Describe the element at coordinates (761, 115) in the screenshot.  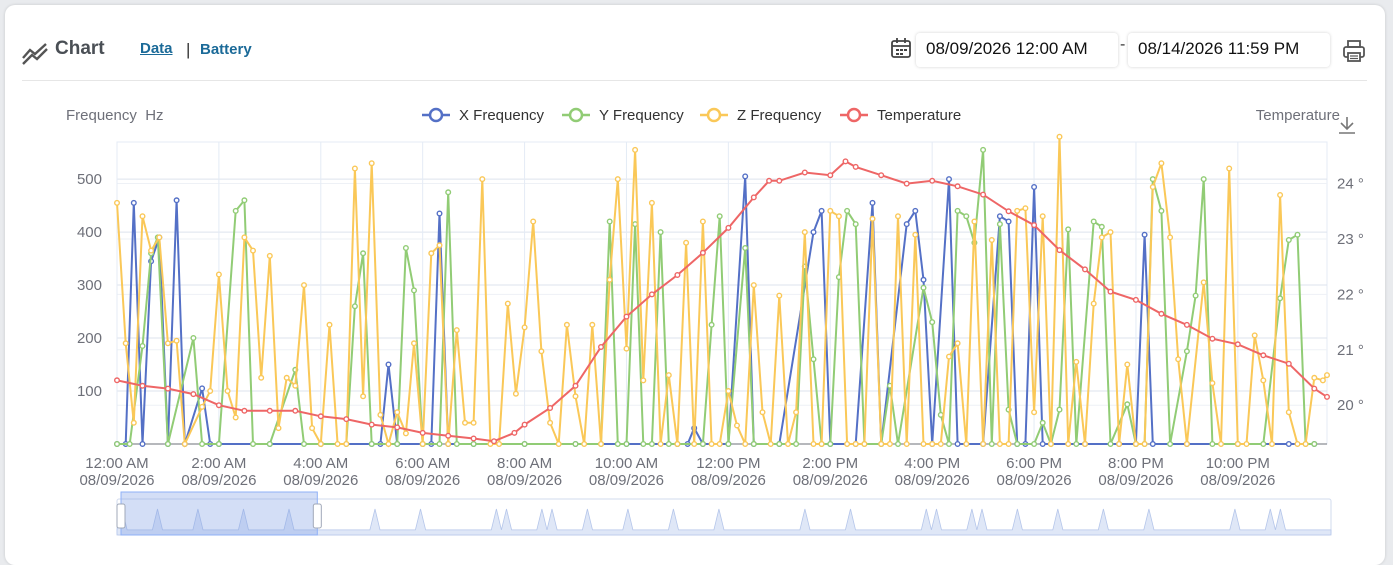
I see `legend-item-z: Z Frequency` at that location.